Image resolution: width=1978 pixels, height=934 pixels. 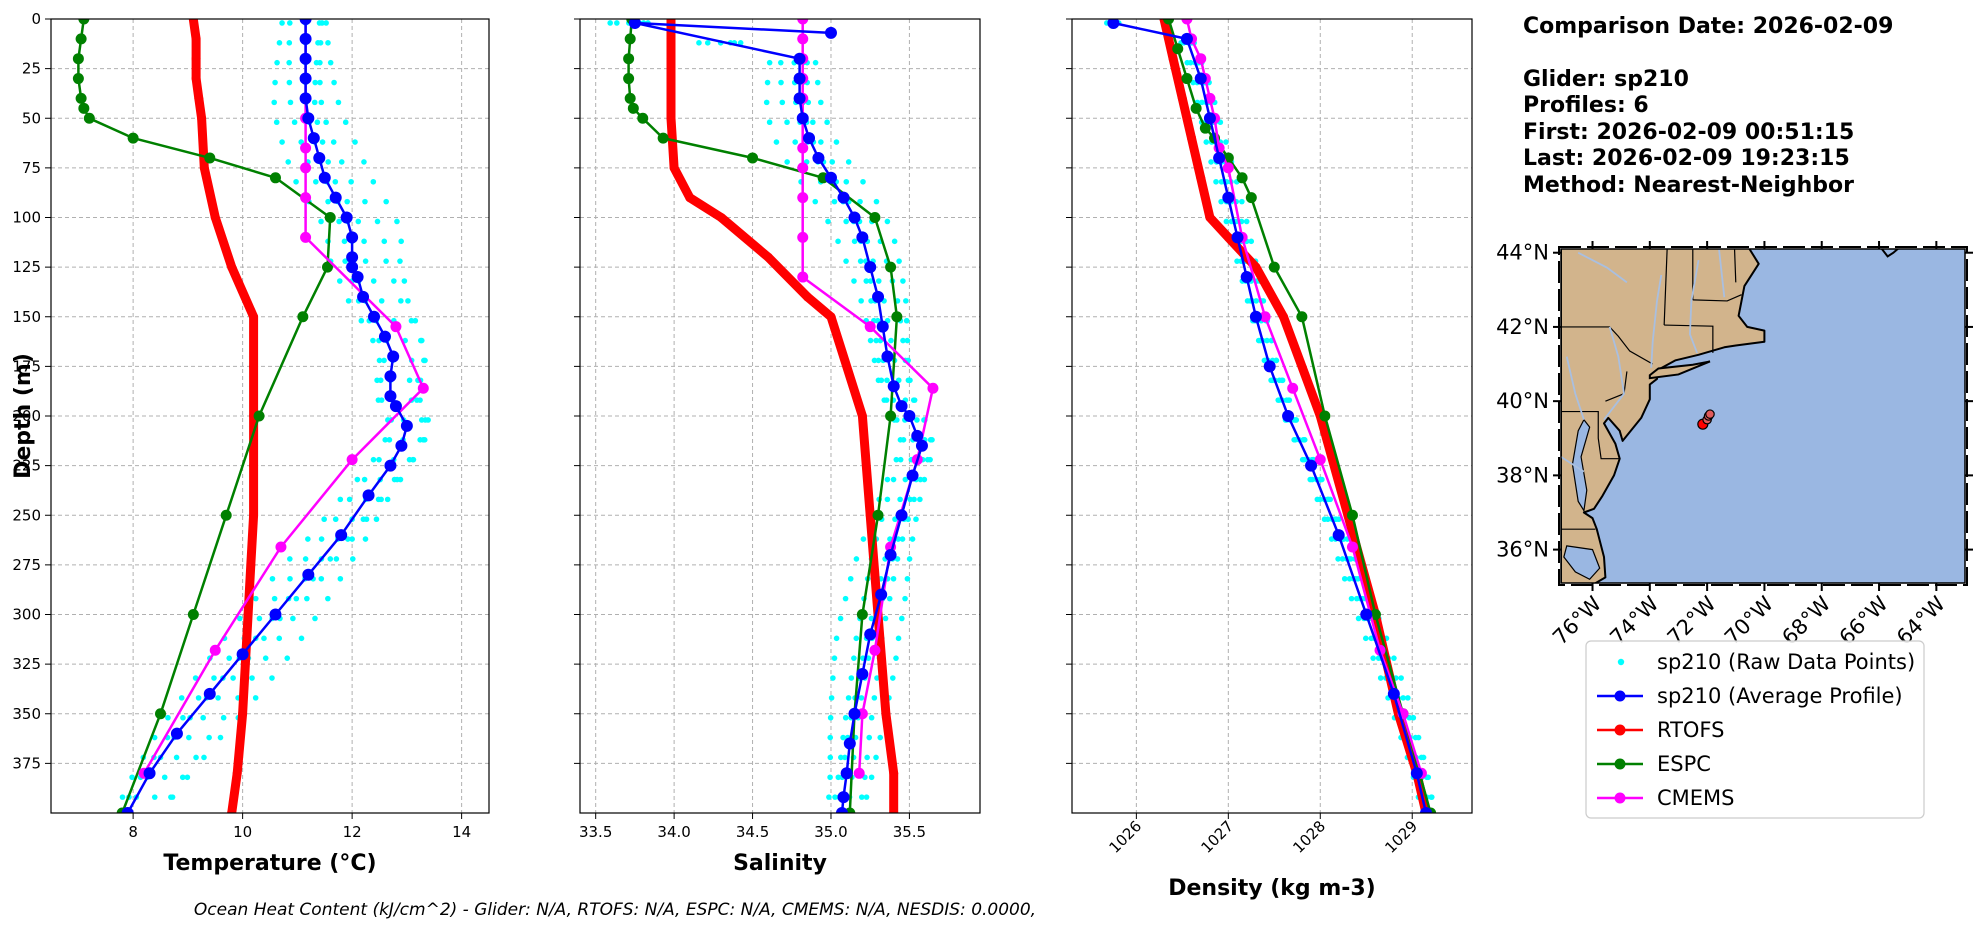 What do you see at coordinates (1581, 465) in the screenshot?
I see `chesapeake-bay` at bounding box center [1581, 465].